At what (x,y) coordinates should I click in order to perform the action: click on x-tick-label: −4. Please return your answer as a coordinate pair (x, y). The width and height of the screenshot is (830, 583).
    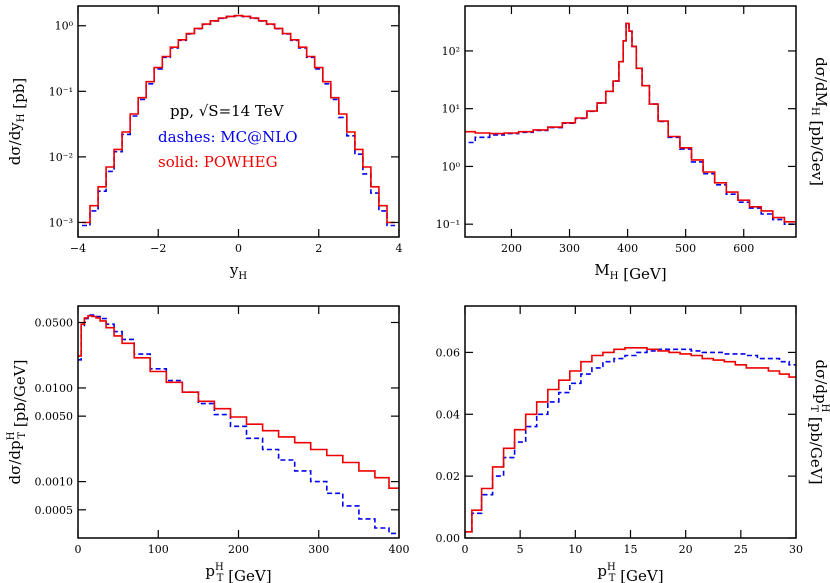
    Looking at the image, I should click on (78, 248).